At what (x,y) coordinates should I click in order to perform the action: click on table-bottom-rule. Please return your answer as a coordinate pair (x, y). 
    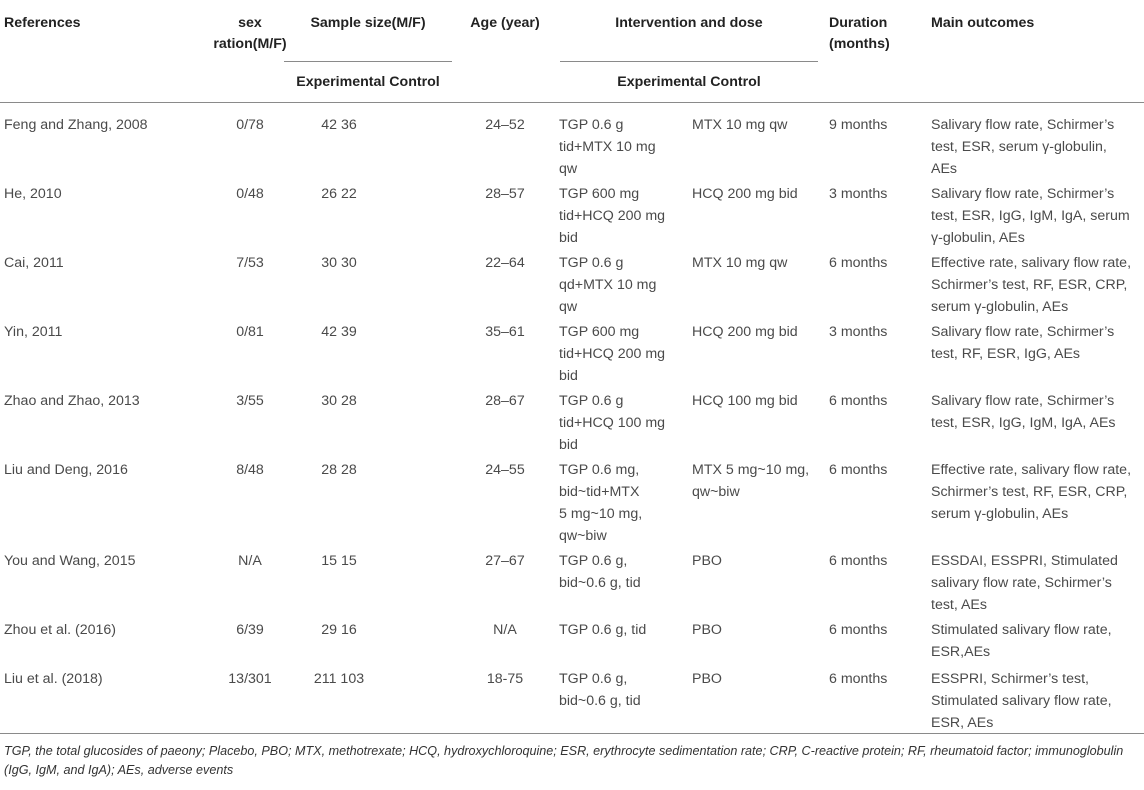
    Looking at the image, I should click on (572, 733).